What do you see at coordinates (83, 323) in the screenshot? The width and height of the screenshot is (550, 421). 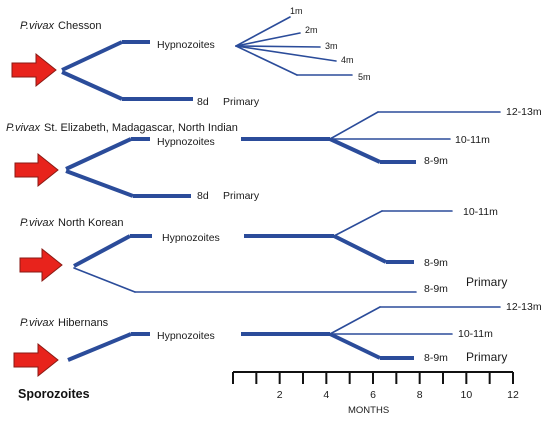 I see `strain-name: Hibernans` at bounding box center [83, 323].